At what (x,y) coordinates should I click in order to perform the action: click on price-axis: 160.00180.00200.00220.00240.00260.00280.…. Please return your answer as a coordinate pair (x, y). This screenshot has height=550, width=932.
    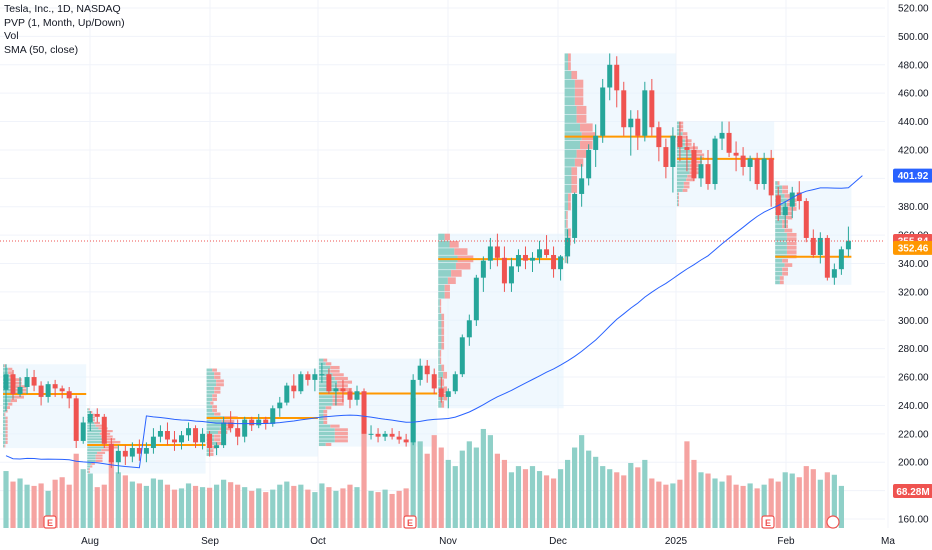
    Looking at the image, I should click on (913, 265).